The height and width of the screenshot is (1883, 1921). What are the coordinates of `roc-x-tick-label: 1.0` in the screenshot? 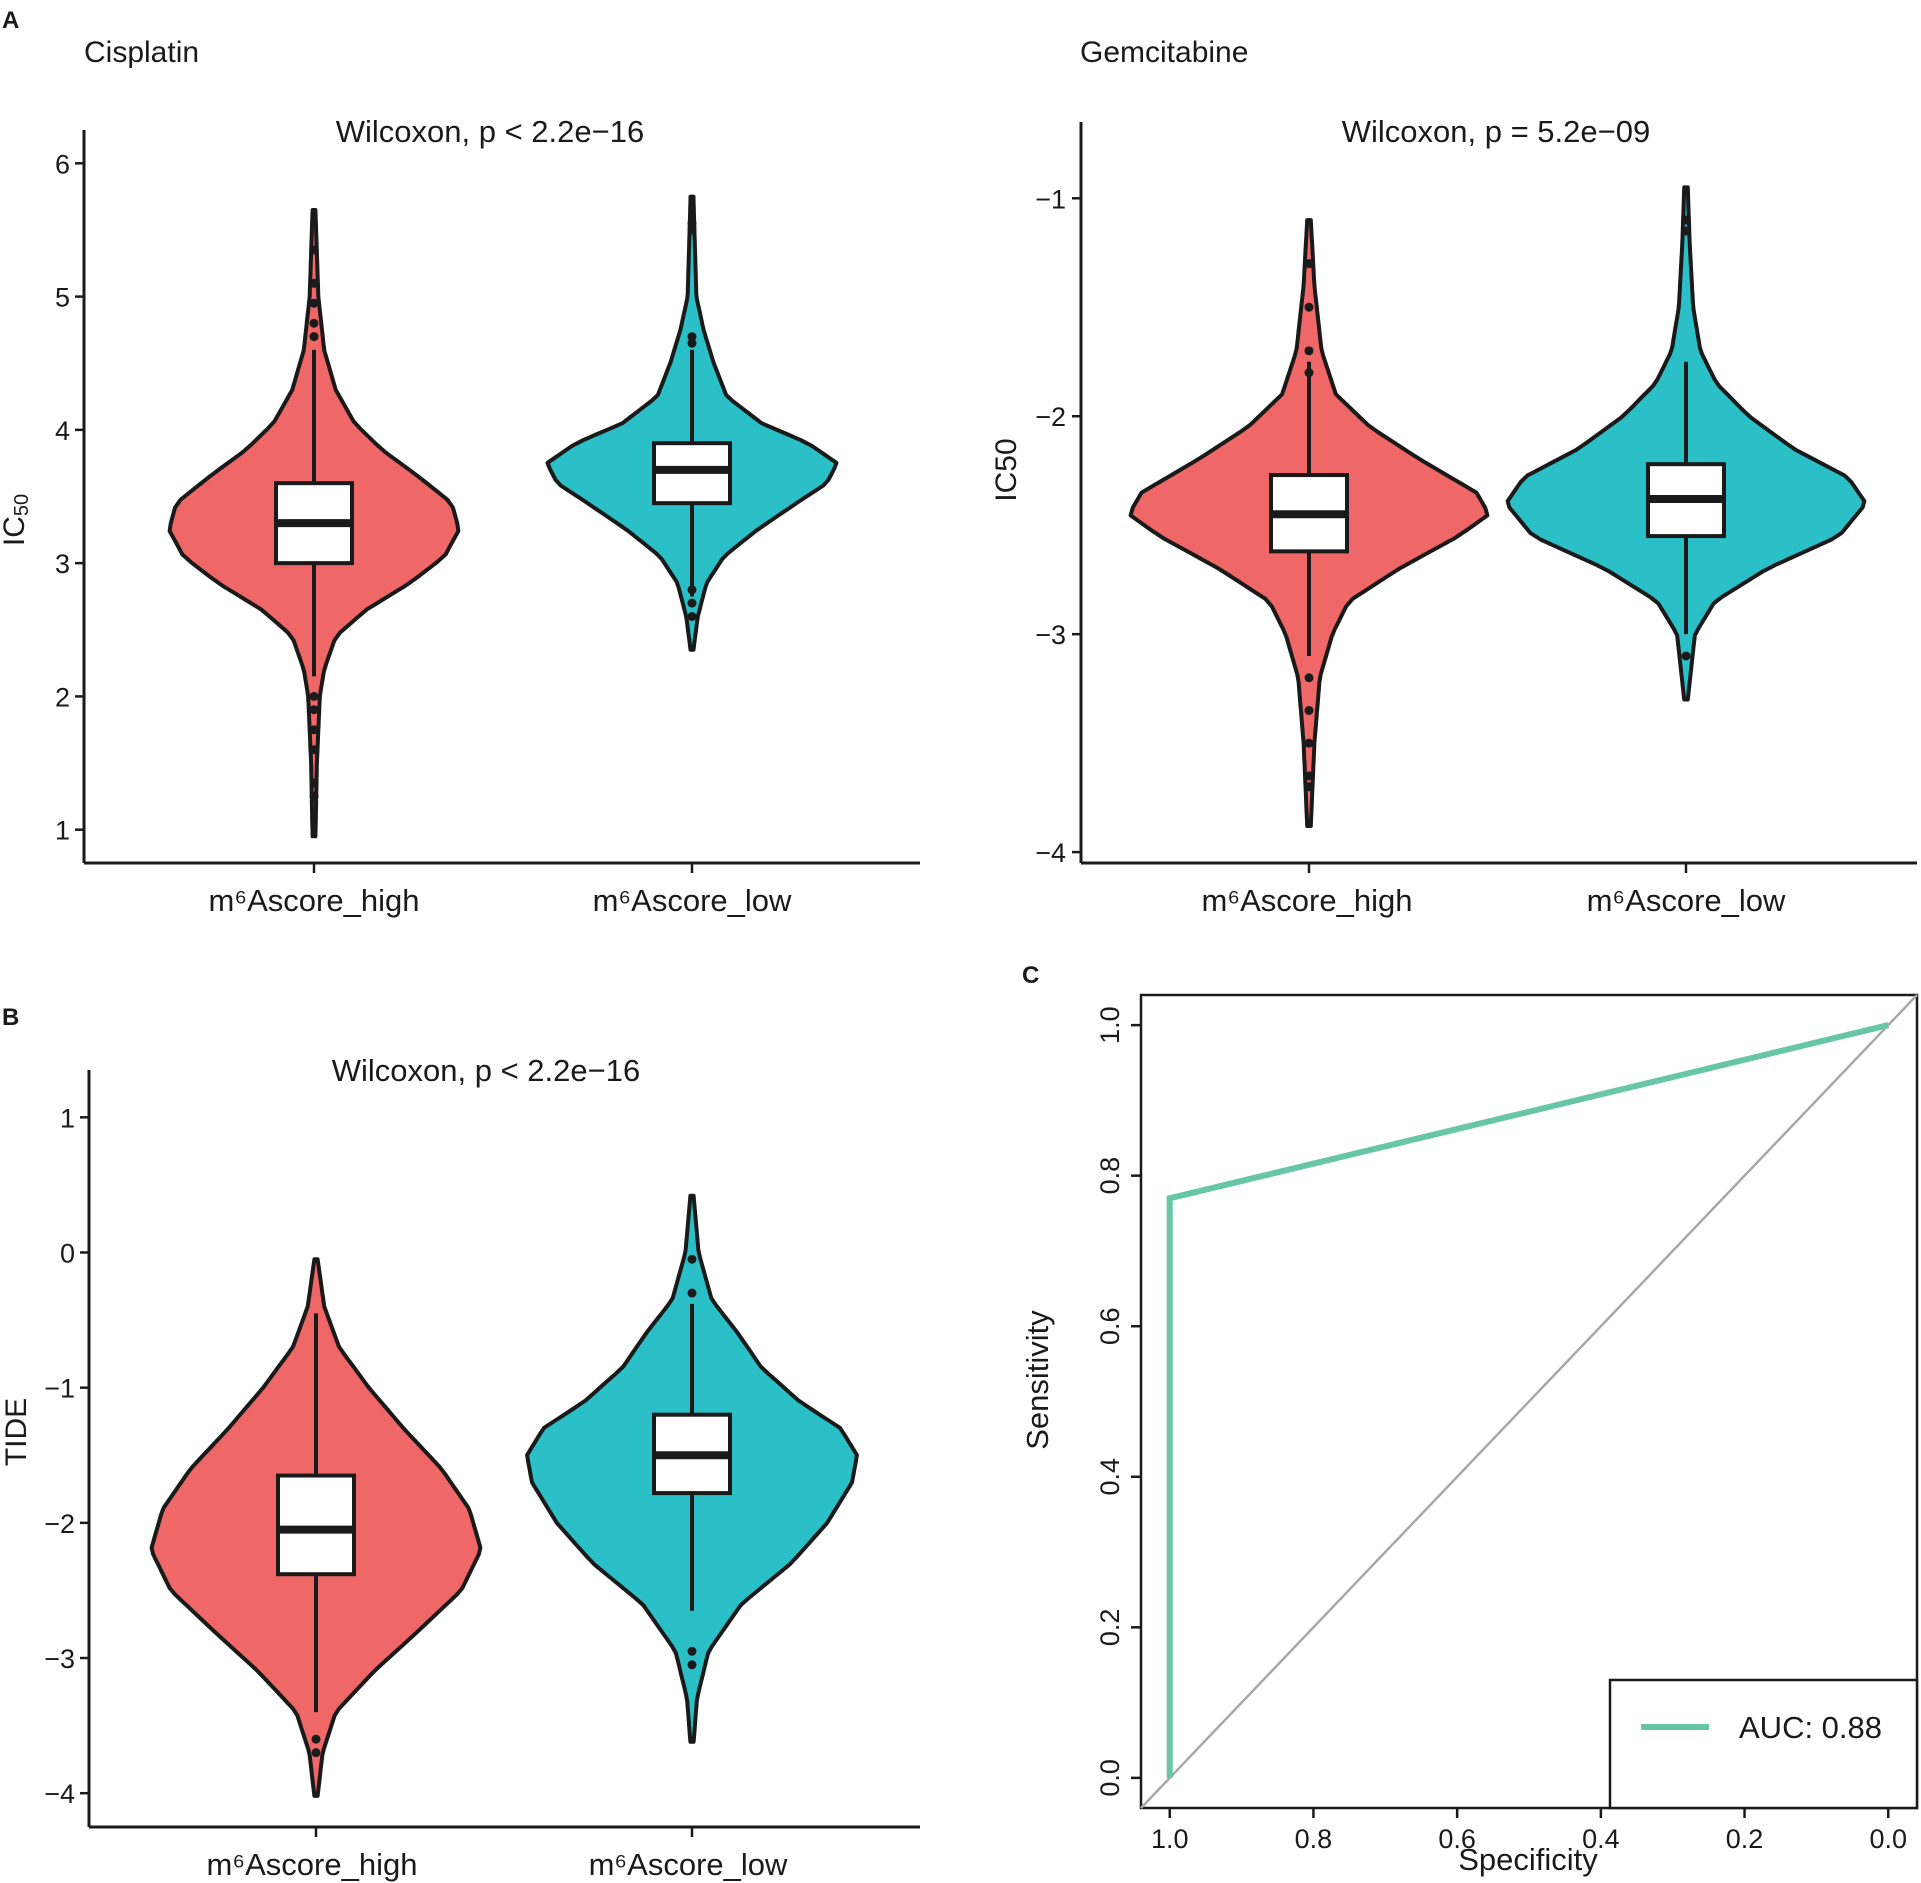 It's located at (1170, 1839).